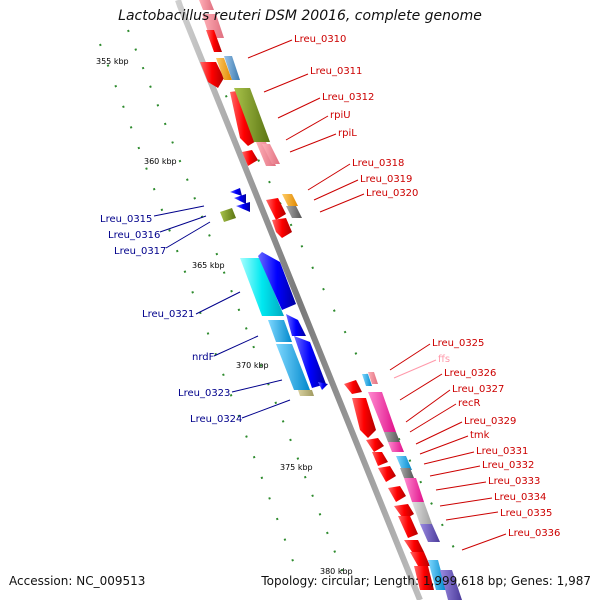 Image resolution: width=600 pixels, height=600 pixels. Describe the element at coordinates (214, 41) in the screenshot. I see `gene-Lreu_0310-b` at that location.